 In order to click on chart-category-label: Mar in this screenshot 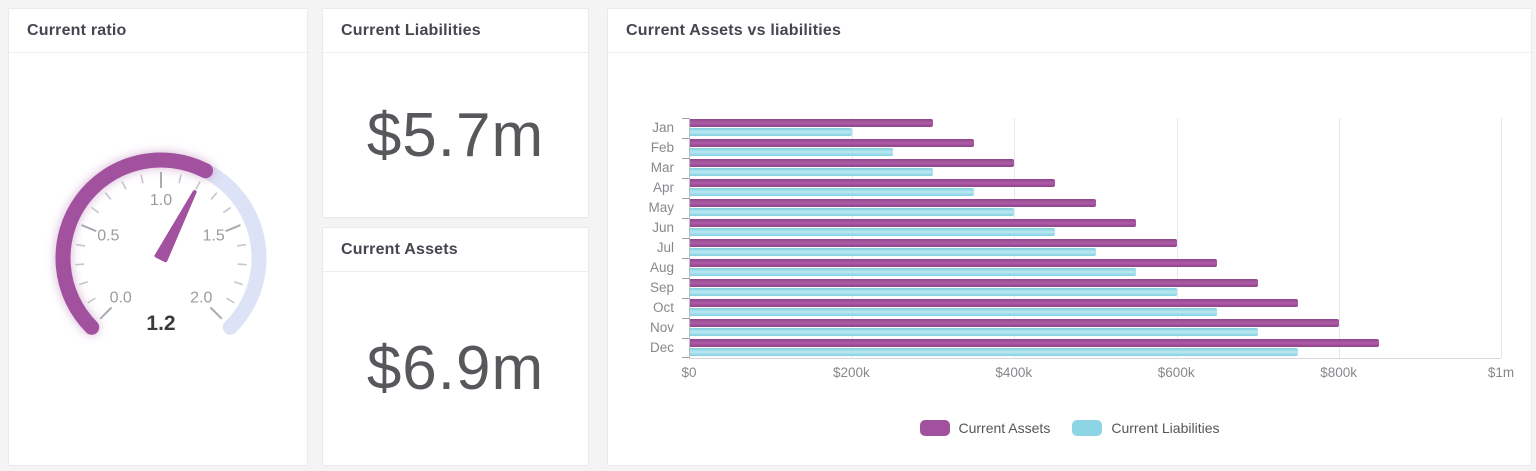, I will do `click(662, 167)`.